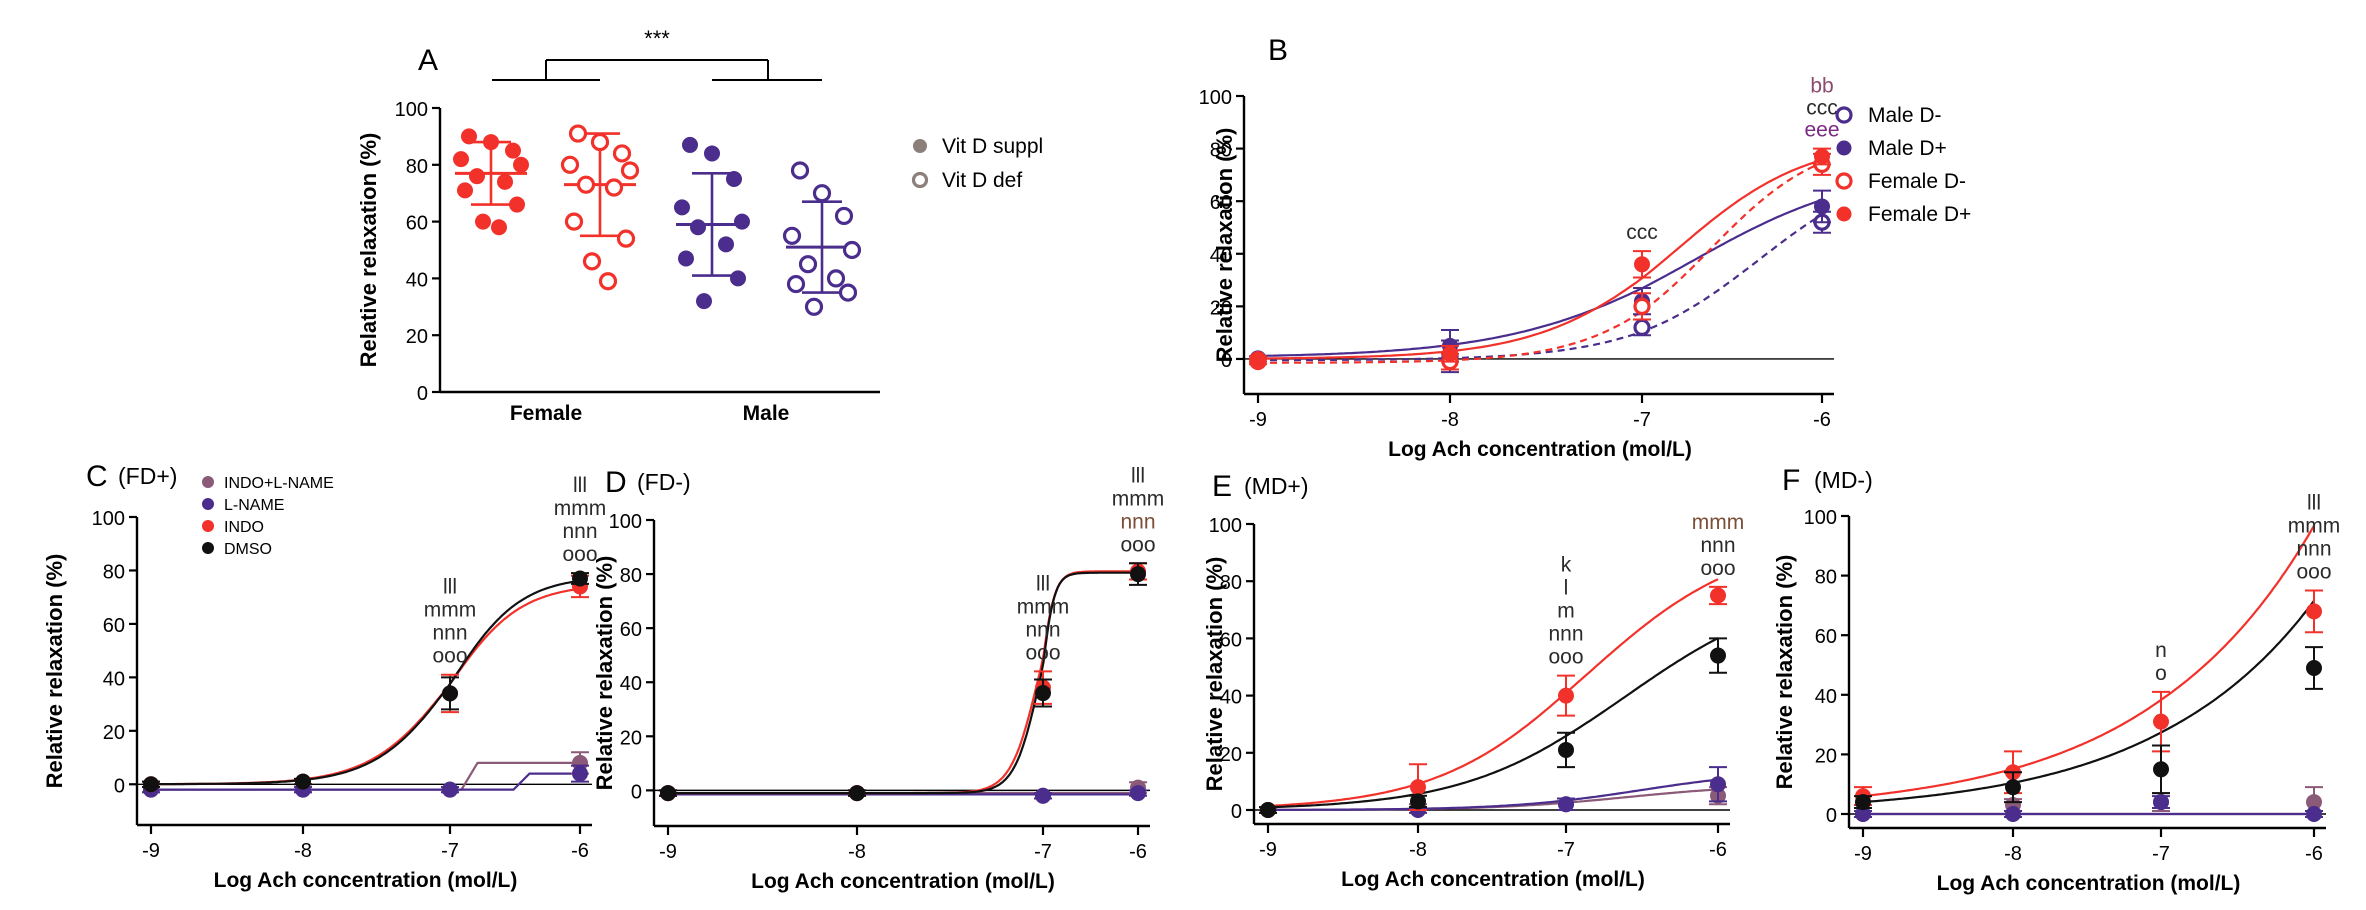 The height and width of the screenshot is (910, 2366). Describe the element at coordinates (1418, 850) in the screenshot. I see `x-tick-label: -8` at that location.